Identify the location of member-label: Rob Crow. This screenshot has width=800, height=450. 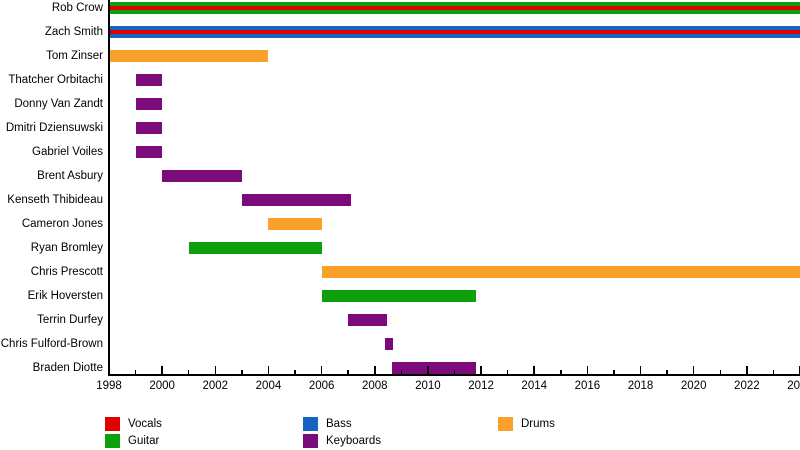
(77, 8).